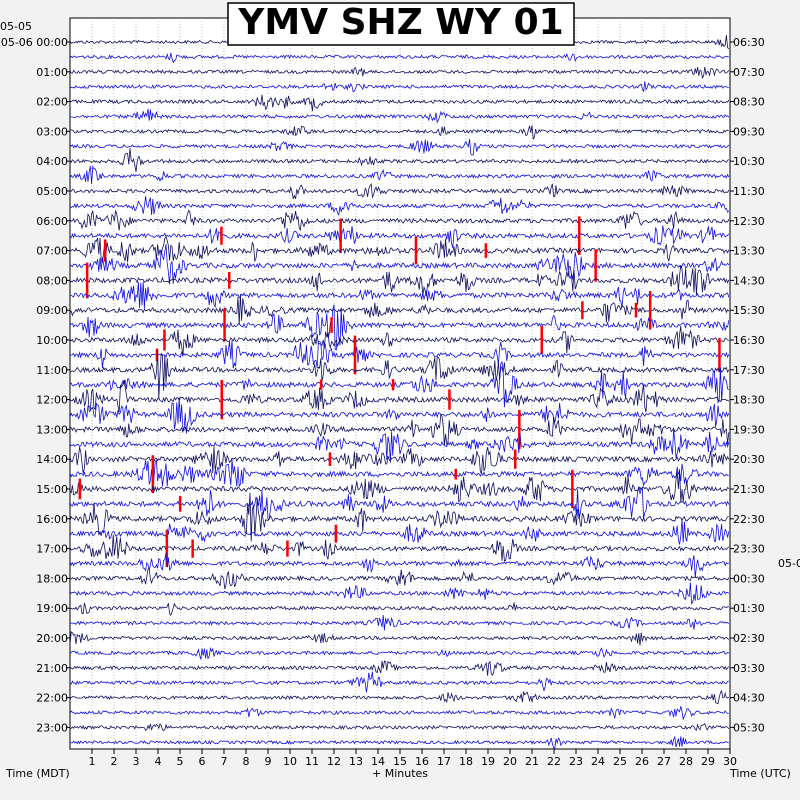  What do you see at coordinates (466, 761) in the screenshot?
I see `x-tick-label: 18` at bounding box center [466, 761].